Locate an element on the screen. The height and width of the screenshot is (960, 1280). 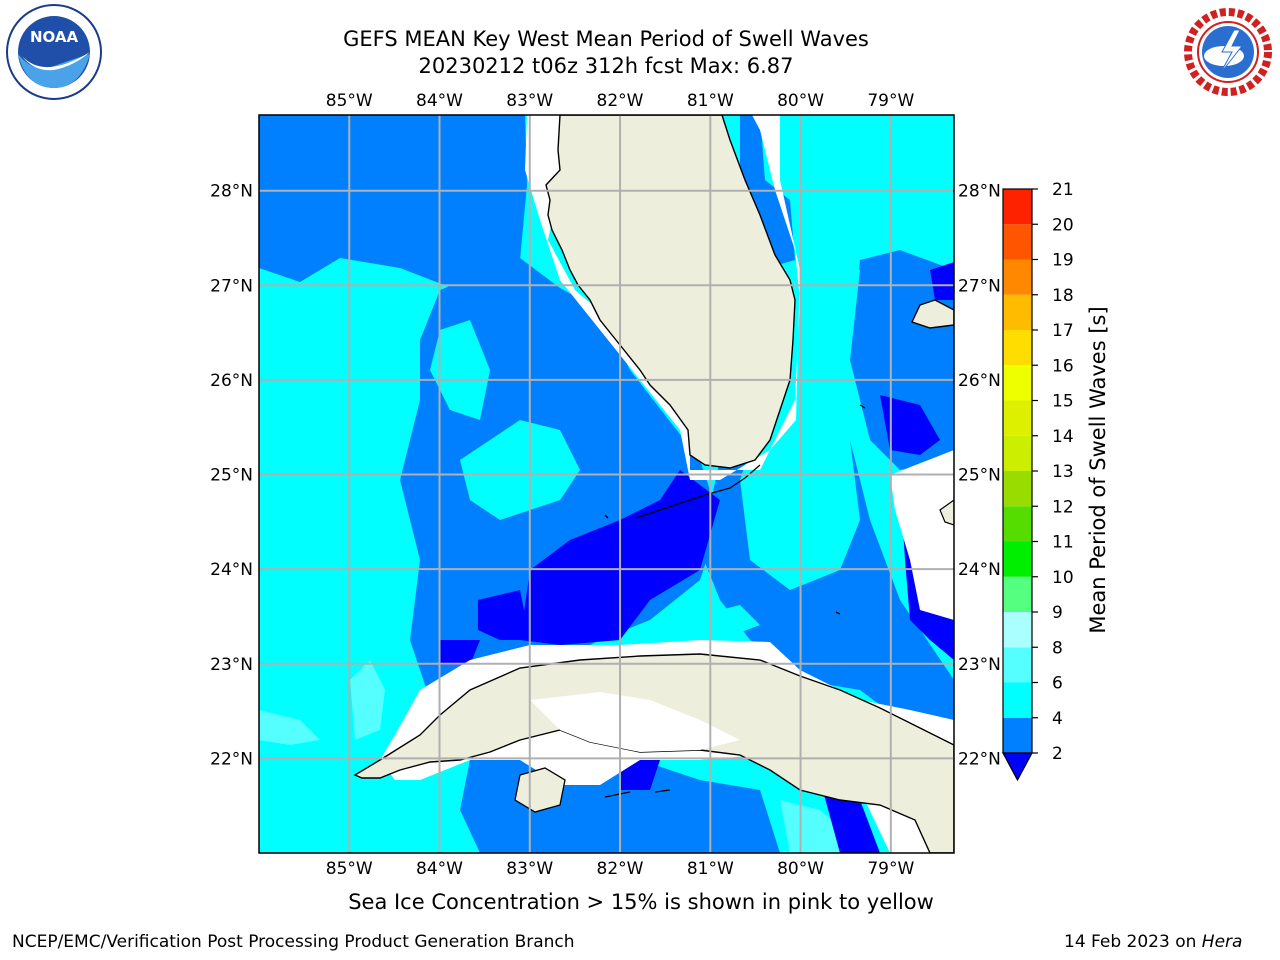
colorbar-title: Mean Period of Swell Waves [s] is located at coordinates (1098, 470).